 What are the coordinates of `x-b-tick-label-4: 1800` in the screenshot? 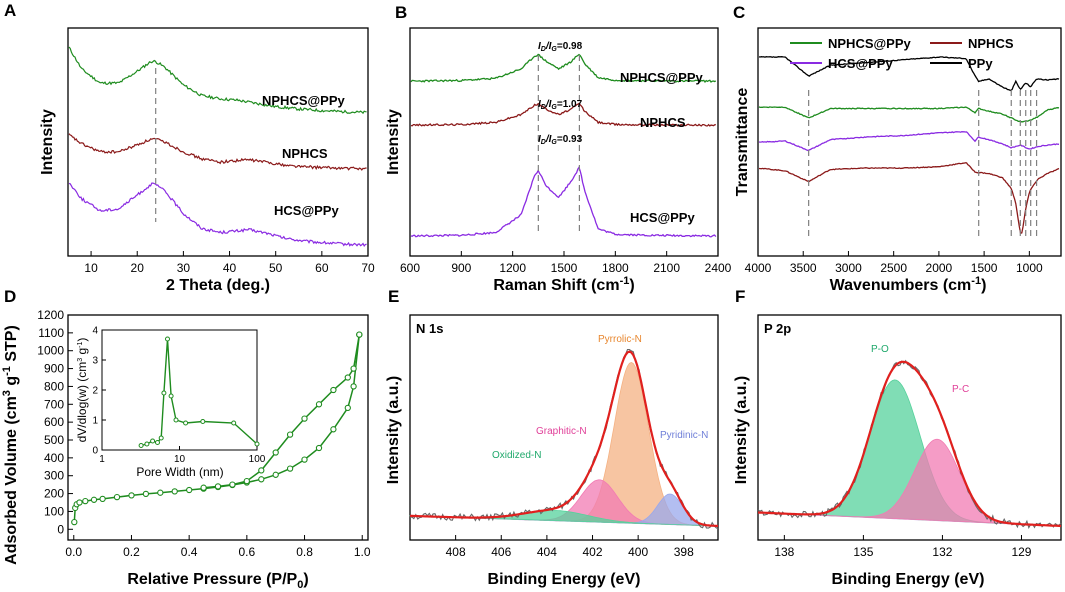 It's located at (615, 268).